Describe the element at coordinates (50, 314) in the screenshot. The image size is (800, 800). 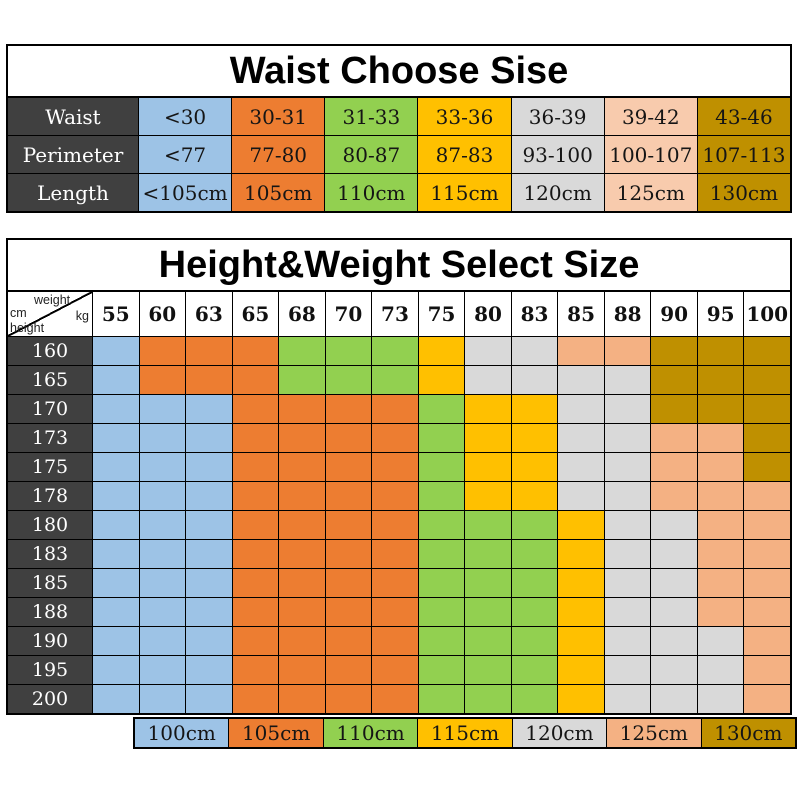
I see `corner-cell: weight kg cm height` at that location.